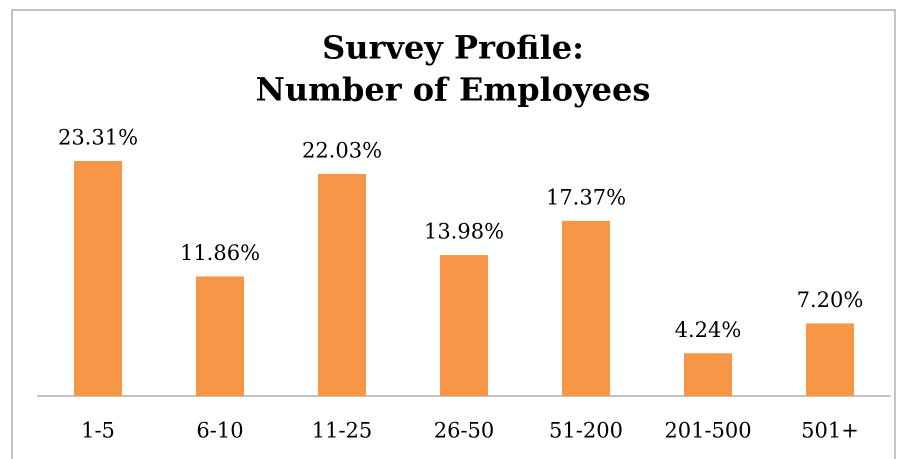 Image resolution: width=907 pixels, height=459 pixels. Describe the element at coordinates (453, 90) in the screenshot. I see `chart-title-line: Number of Employees` at that location.